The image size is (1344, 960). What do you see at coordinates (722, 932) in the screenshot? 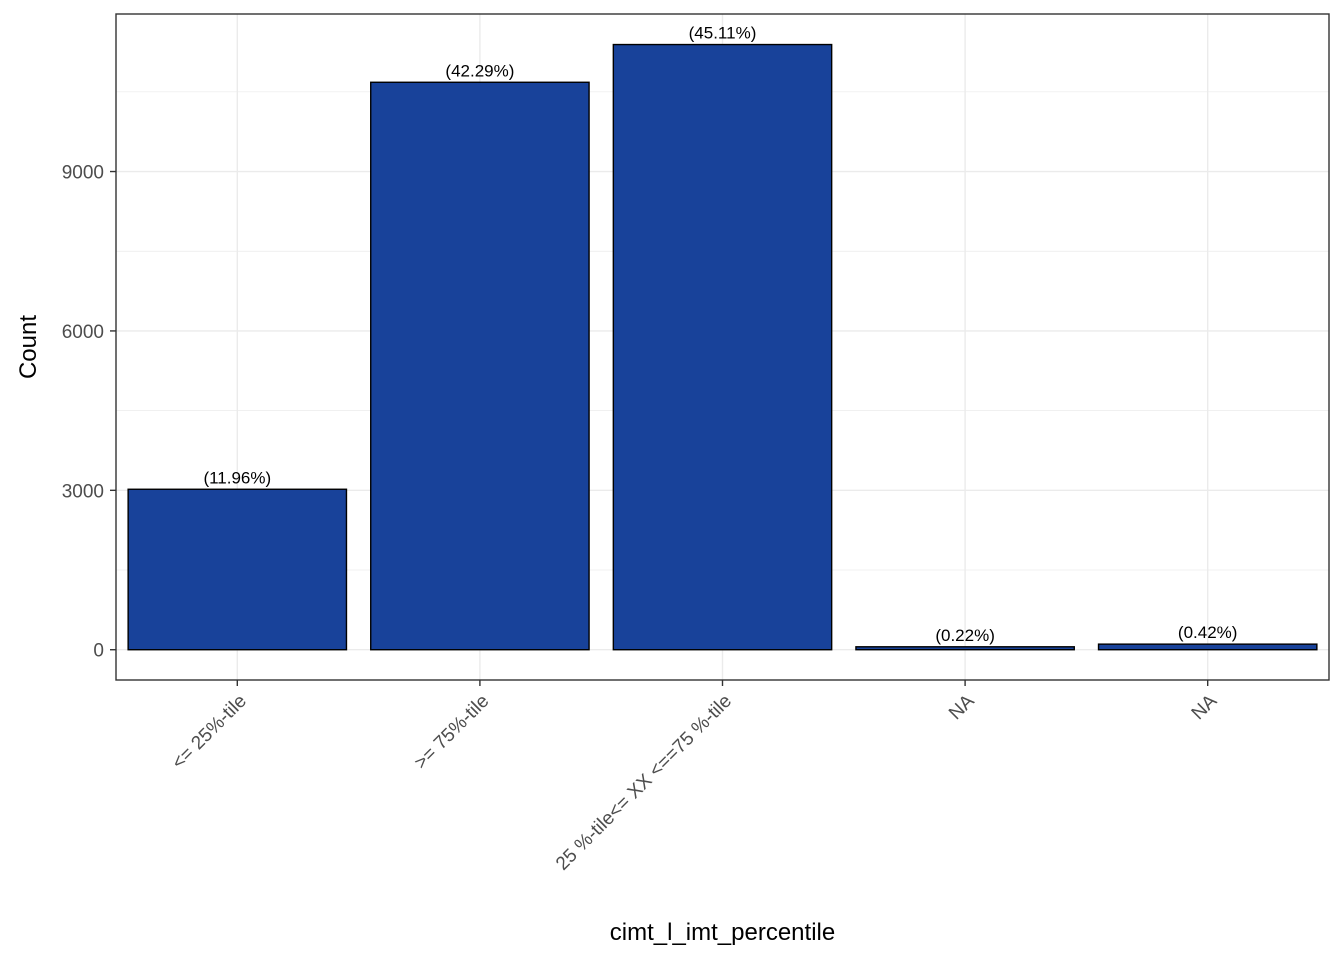
I see `x-axis-title: cimt_l_imt_percentile` at bounding box center [722, 932].